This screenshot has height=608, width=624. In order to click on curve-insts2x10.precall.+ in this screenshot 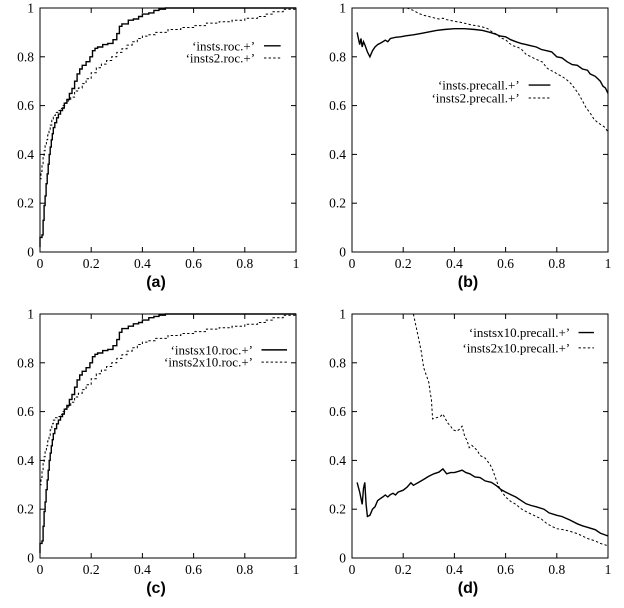, I will do `click(510, 430)`.